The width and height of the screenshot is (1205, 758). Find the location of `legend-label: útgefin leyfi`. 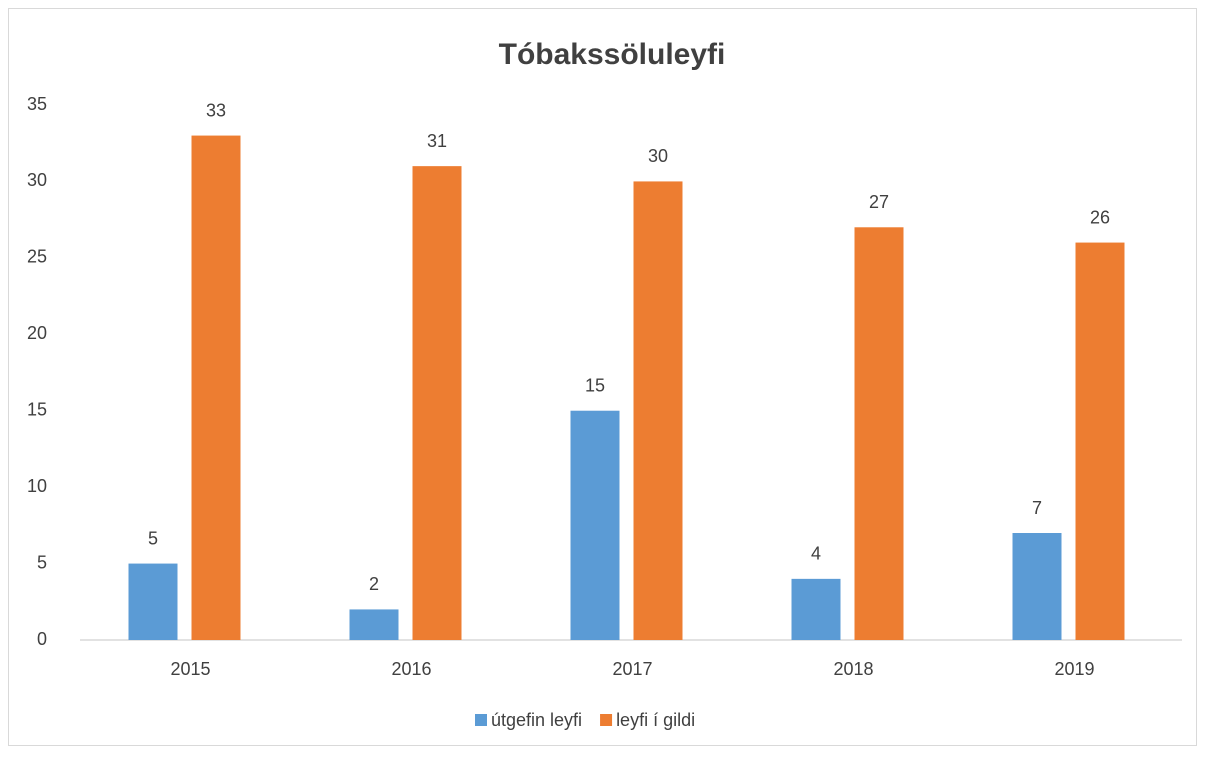

legend-label: útgefin leyfi is located at coordinates (536, 720).